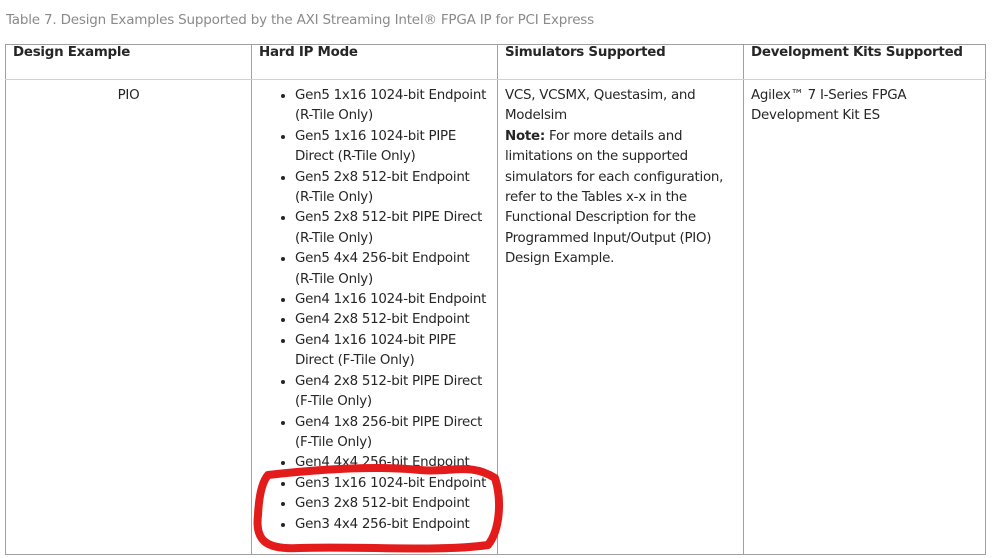 This screenshot has height=558, width=999. Describe the element at coordinates (392, 525) in the screenshot. I see `hard-ip-mode-item: Gen3 4x4 256-bit Endpoint` at that location.